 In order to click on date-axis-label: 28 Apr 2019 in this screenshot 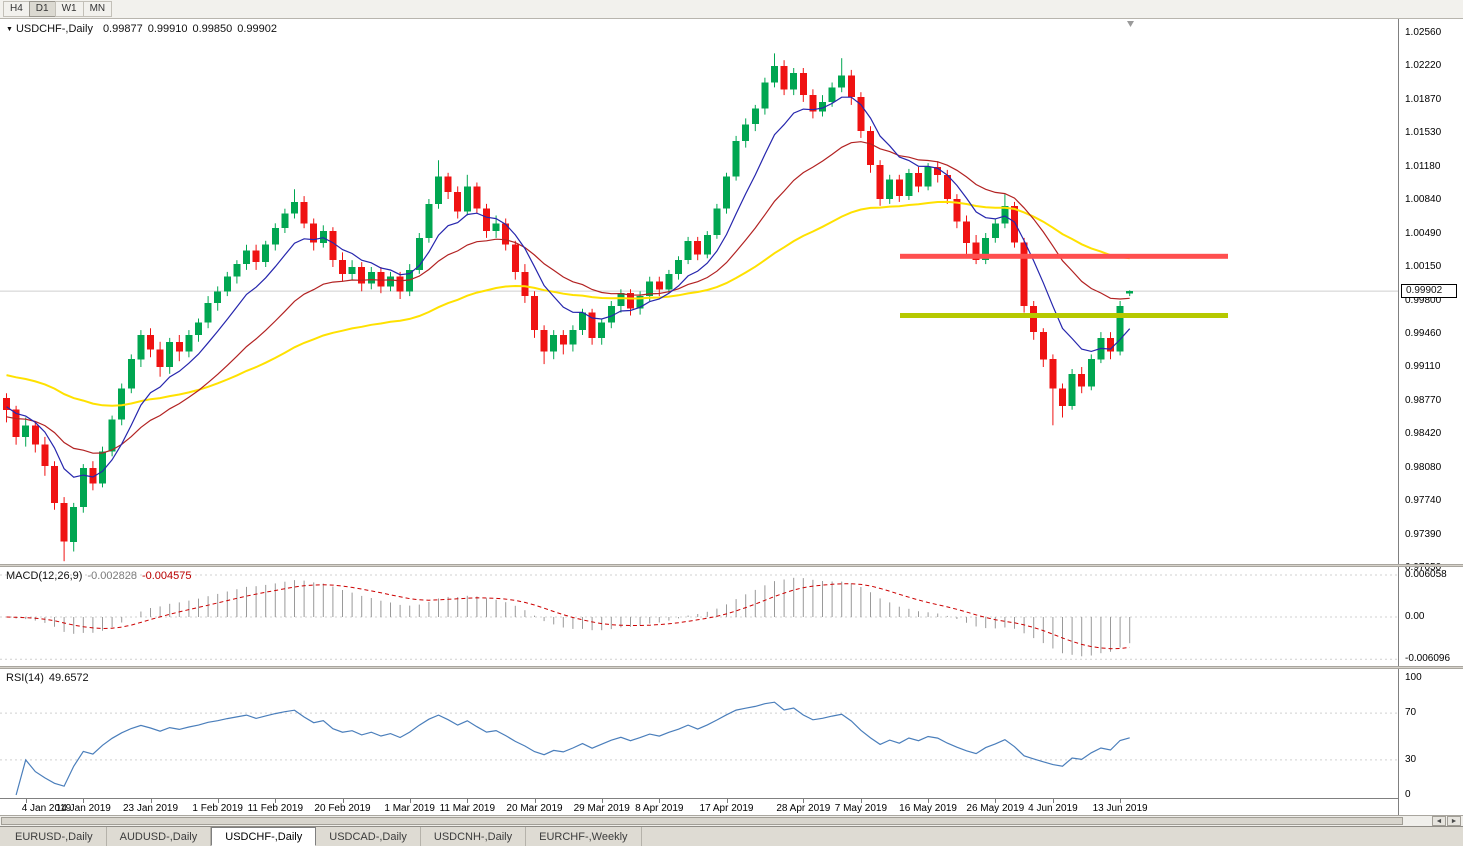, I will do `click(803, 808)`.